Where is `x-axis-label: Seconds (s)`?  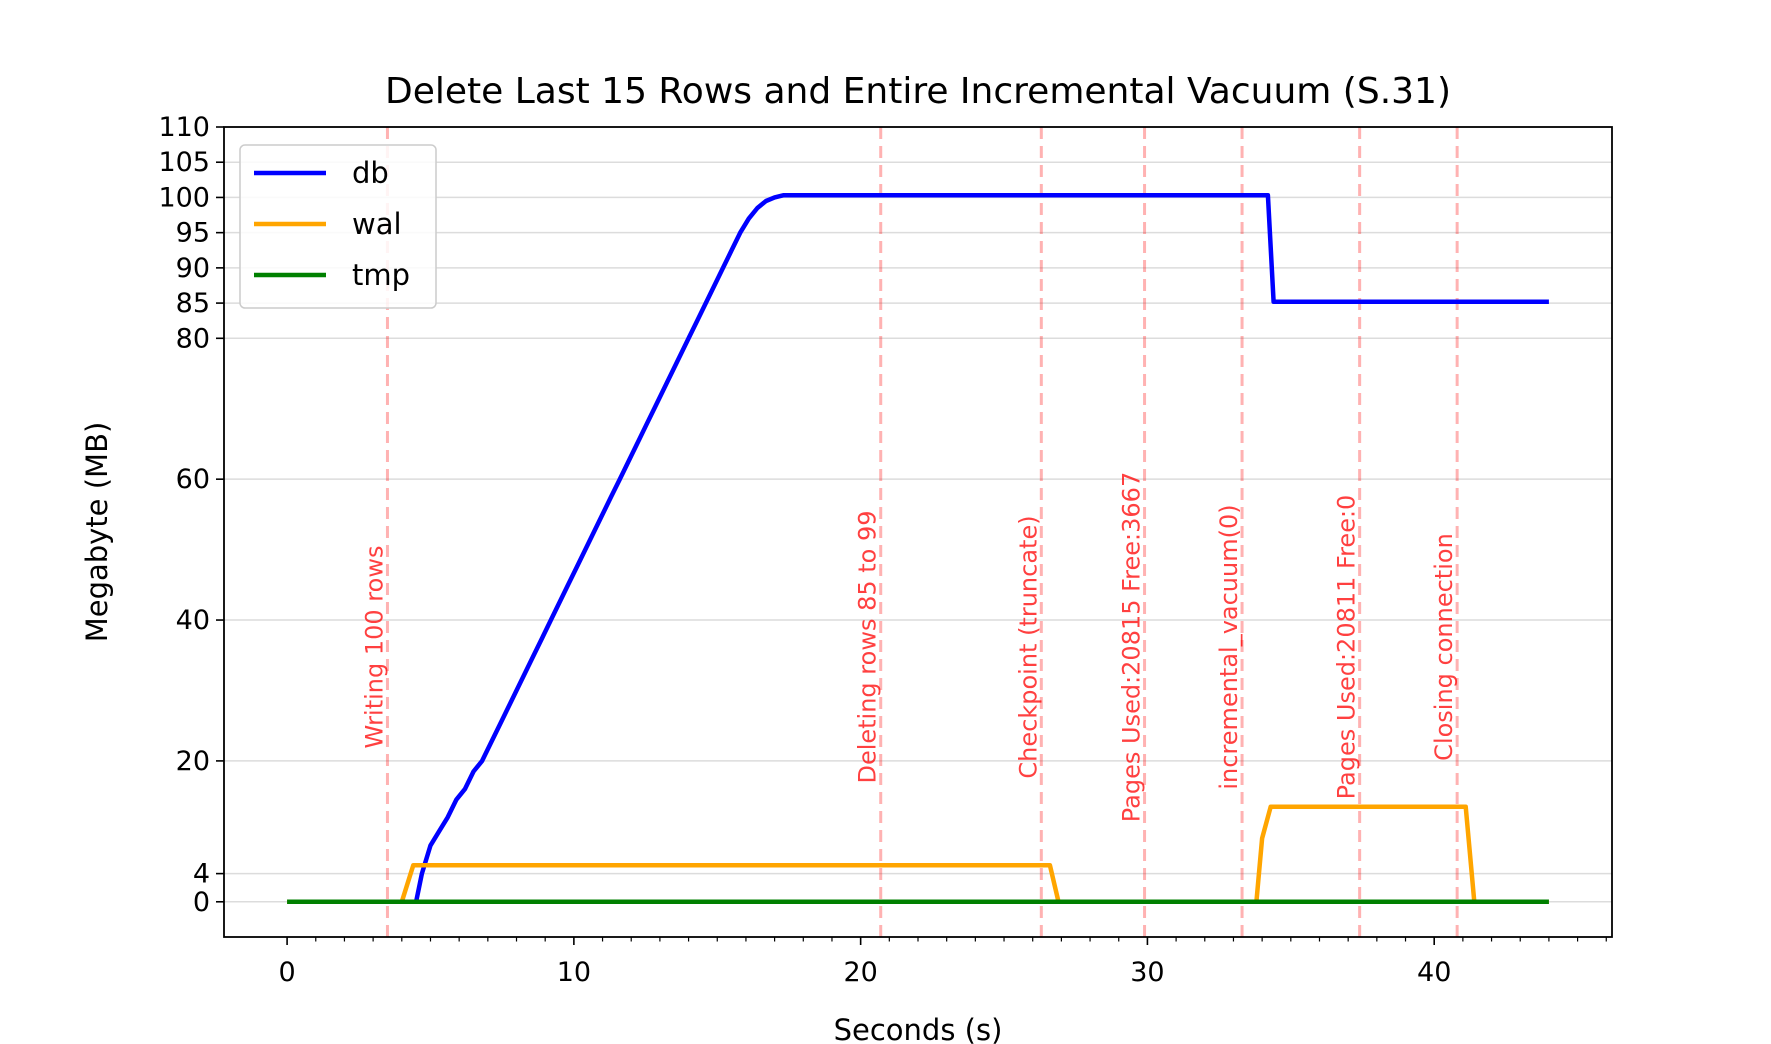
x-axis-label: Seconds (s) is located at coordinates (918, 1028).